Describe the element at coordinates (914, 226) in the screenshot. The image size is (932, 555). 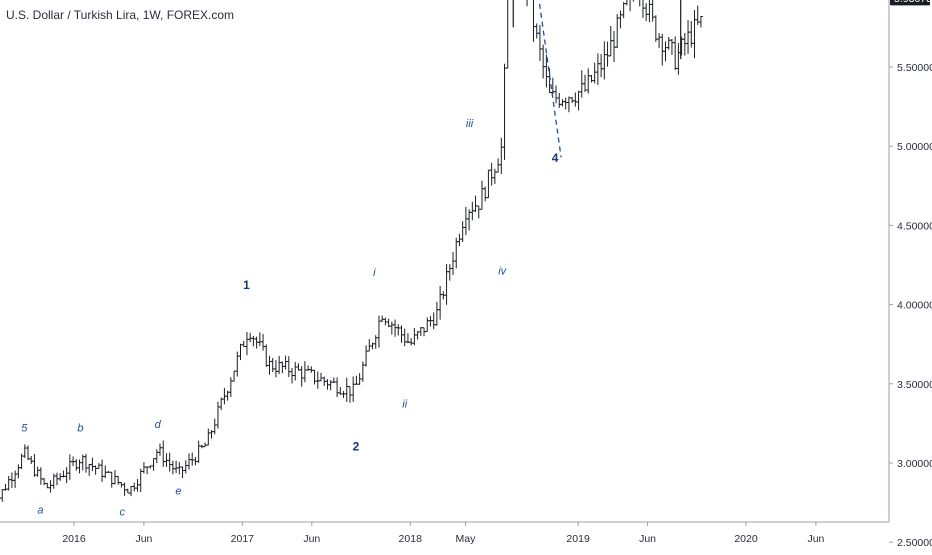
I see `y-tick-label: 4.50000` at that location.